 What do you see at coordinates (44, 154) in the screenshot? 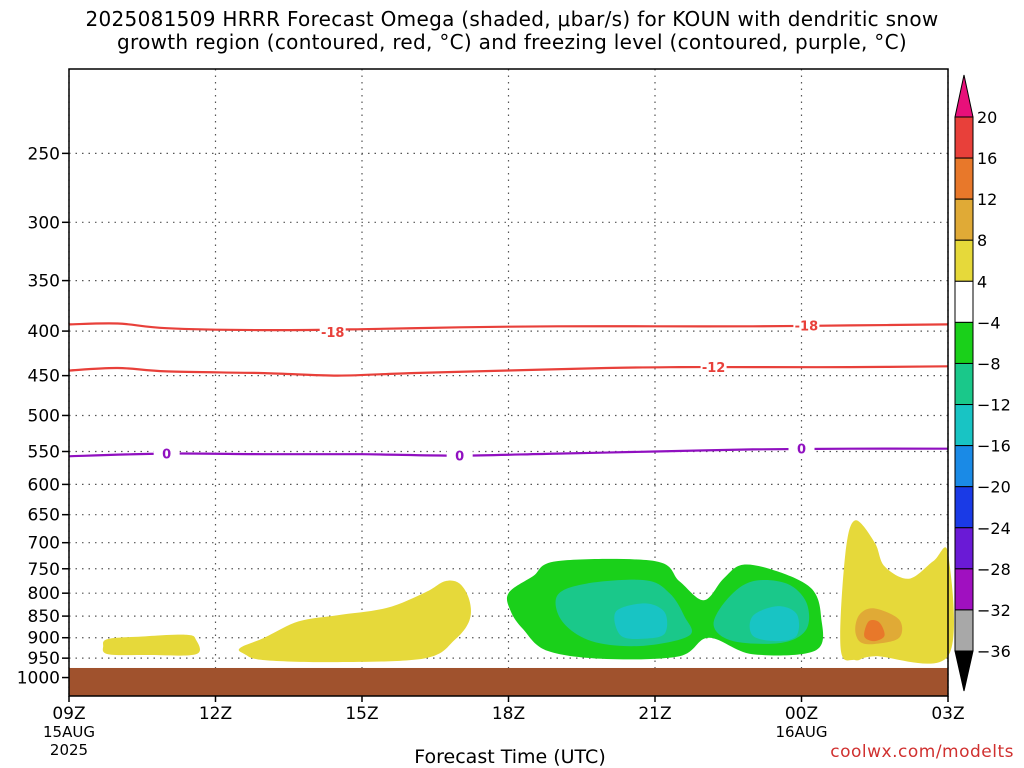
I see `y-tick-label-250: 250` at bounding box center [44, 154].